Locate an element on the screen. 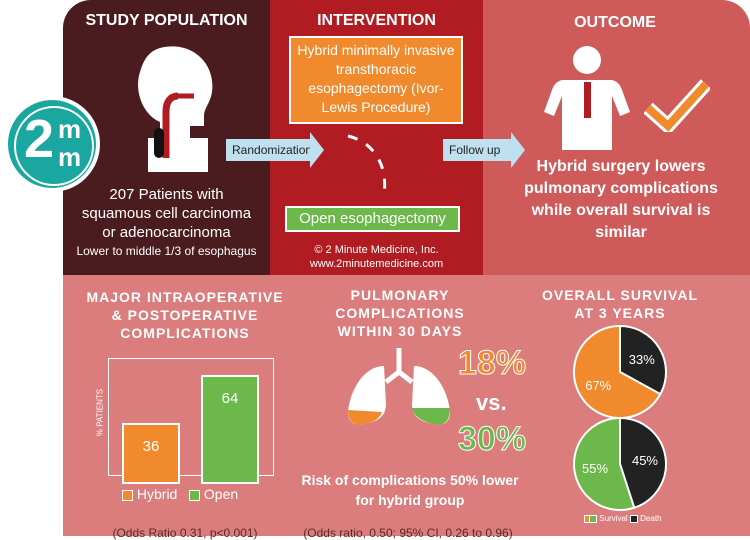 Image resolution: width=750 pixels, height=540 pixels. pulmonary-footnote: (Odds ratio, 0.50; 95% CI, 0.26 to 0.96) is located at coordinates (408, 533).